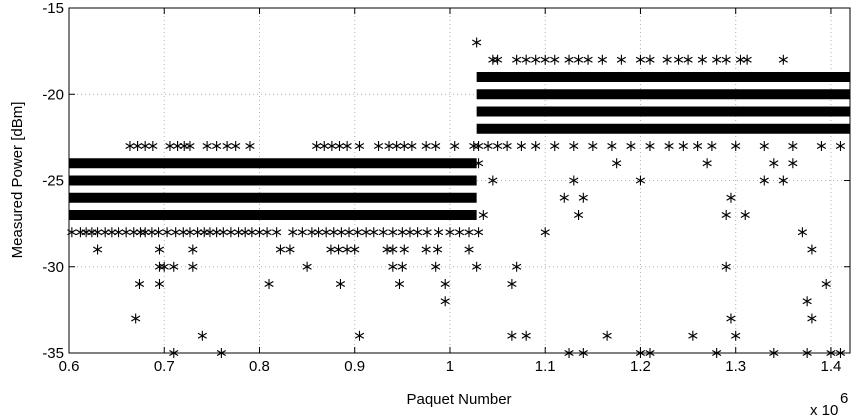 The image size is (851, 418). What do you see at coordinates (458, 399) in the screenshot?
I see `x-axis-label: Paquet Number` at bounding box center [458, 399].